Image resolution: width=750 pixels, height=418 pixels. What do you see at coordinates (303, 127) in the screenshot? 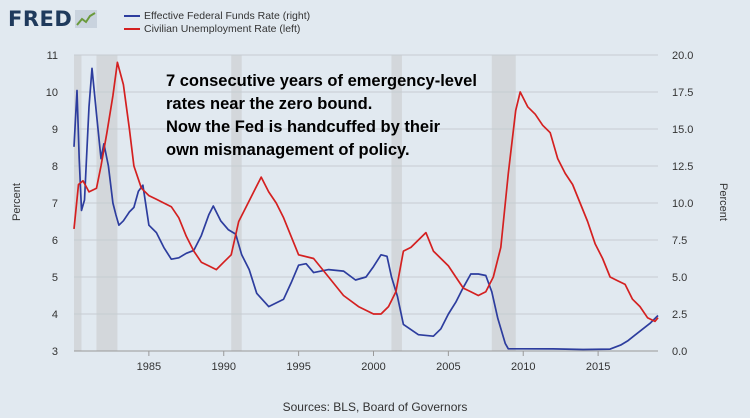
I see `annotation-line: Now the Fed is handcuffed by their` at bounding box center [303, 127].